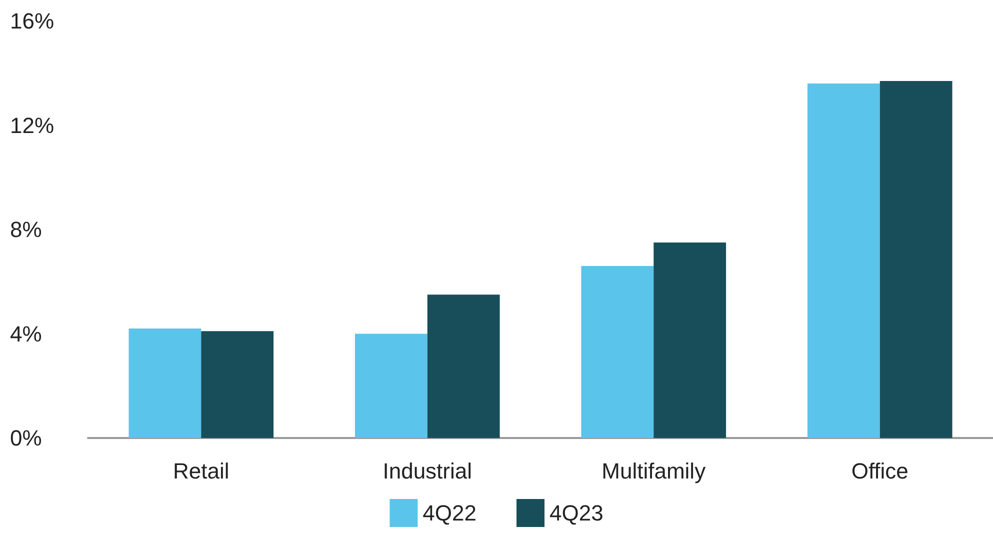 Image resolution: width=993 pixels, height=536 pixels. What do you see at coordinates (32, 125) in the screenshot?
I see `y-tick-label: 12%` at bounding box center [32, 125].